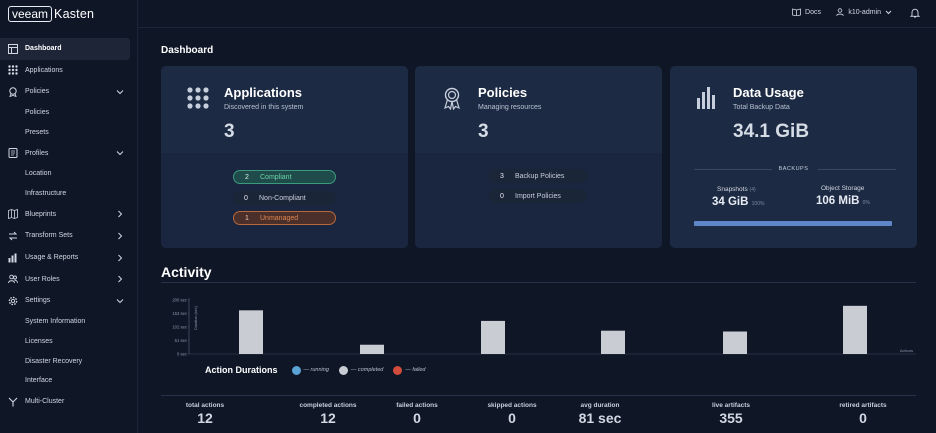 This screenshot has height=433, width=936. I want to click on backups-divider-left, so click(733, 169).